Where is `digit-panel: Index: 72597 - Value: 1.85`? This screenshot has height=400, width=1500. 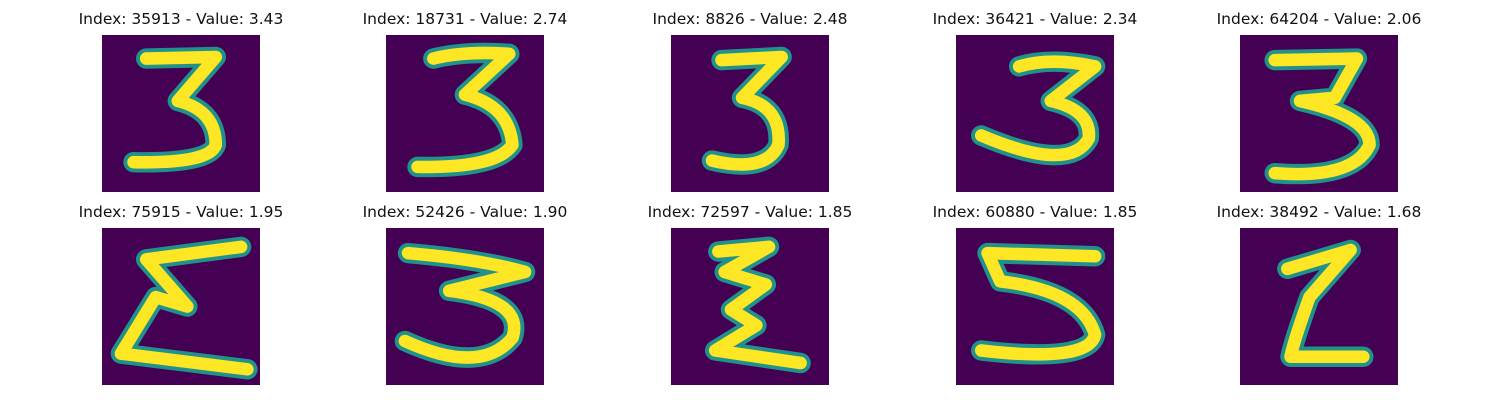
digit-panel: Index: 72597 - Value: 1.85 is located at coordinates (750, 294).